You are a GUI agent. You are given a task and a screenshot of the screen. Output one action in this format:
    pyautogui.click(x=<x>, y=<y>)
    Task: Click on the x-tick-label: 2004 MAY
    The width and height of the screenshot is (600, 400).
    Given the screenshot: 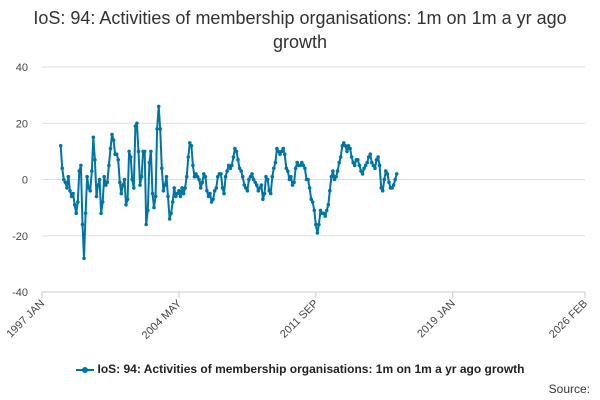 What is the action you would take?
    pyautogui.click(x=162, y=319)
    